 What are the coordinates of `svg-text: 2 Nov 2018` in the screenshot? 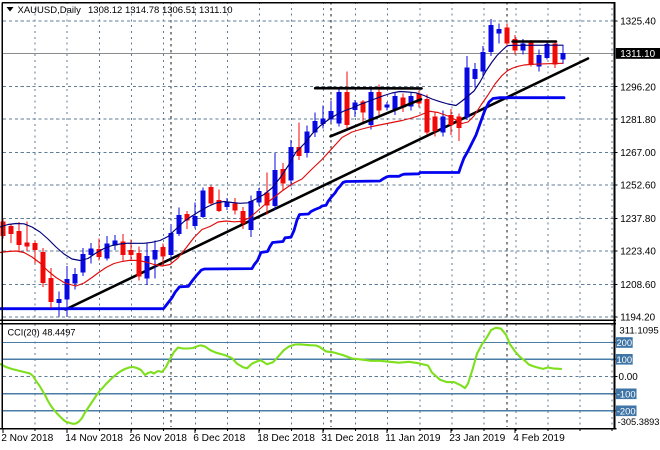 It's located at (27, 438).